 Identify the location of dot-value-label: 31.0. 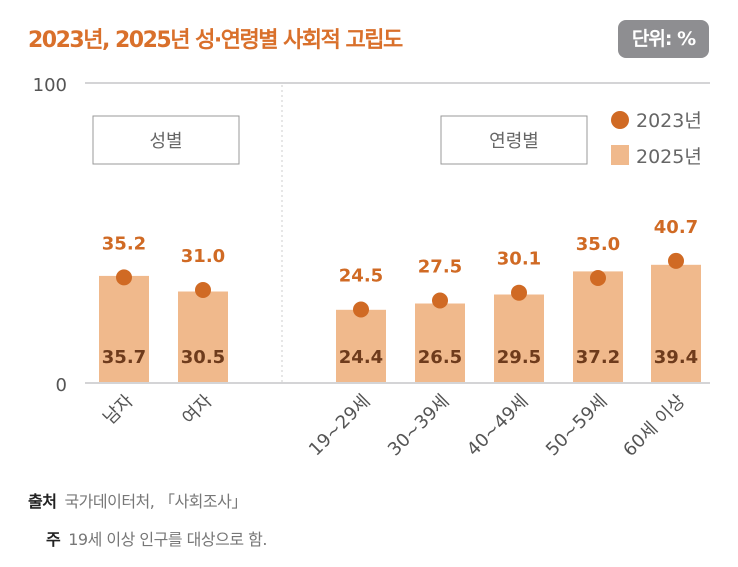
(203, 256).